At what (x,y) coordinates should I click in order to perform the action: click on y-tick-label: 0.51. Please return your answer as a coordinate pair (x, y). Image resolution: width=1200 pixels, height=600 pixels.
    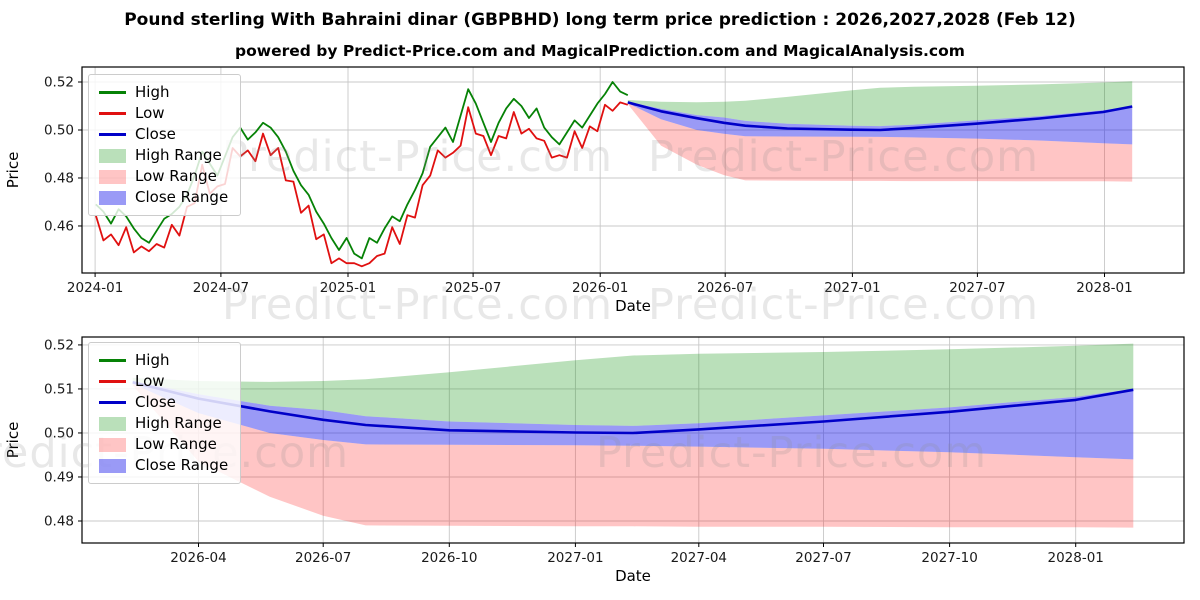
    Looking at the image, I should click on (59, 389).